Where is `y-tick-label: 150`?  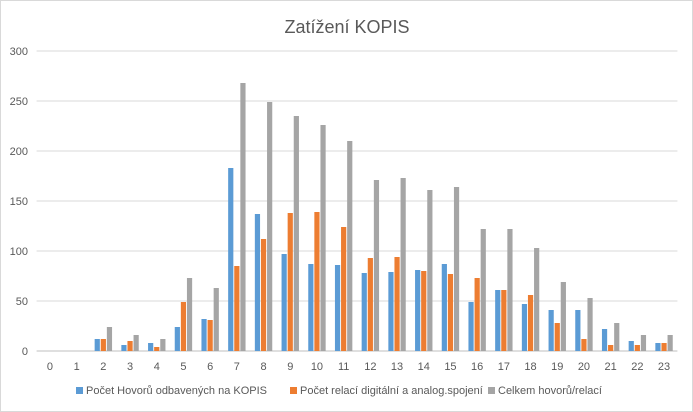 y-tick-label: 150 is located at coordinates (19, 202).